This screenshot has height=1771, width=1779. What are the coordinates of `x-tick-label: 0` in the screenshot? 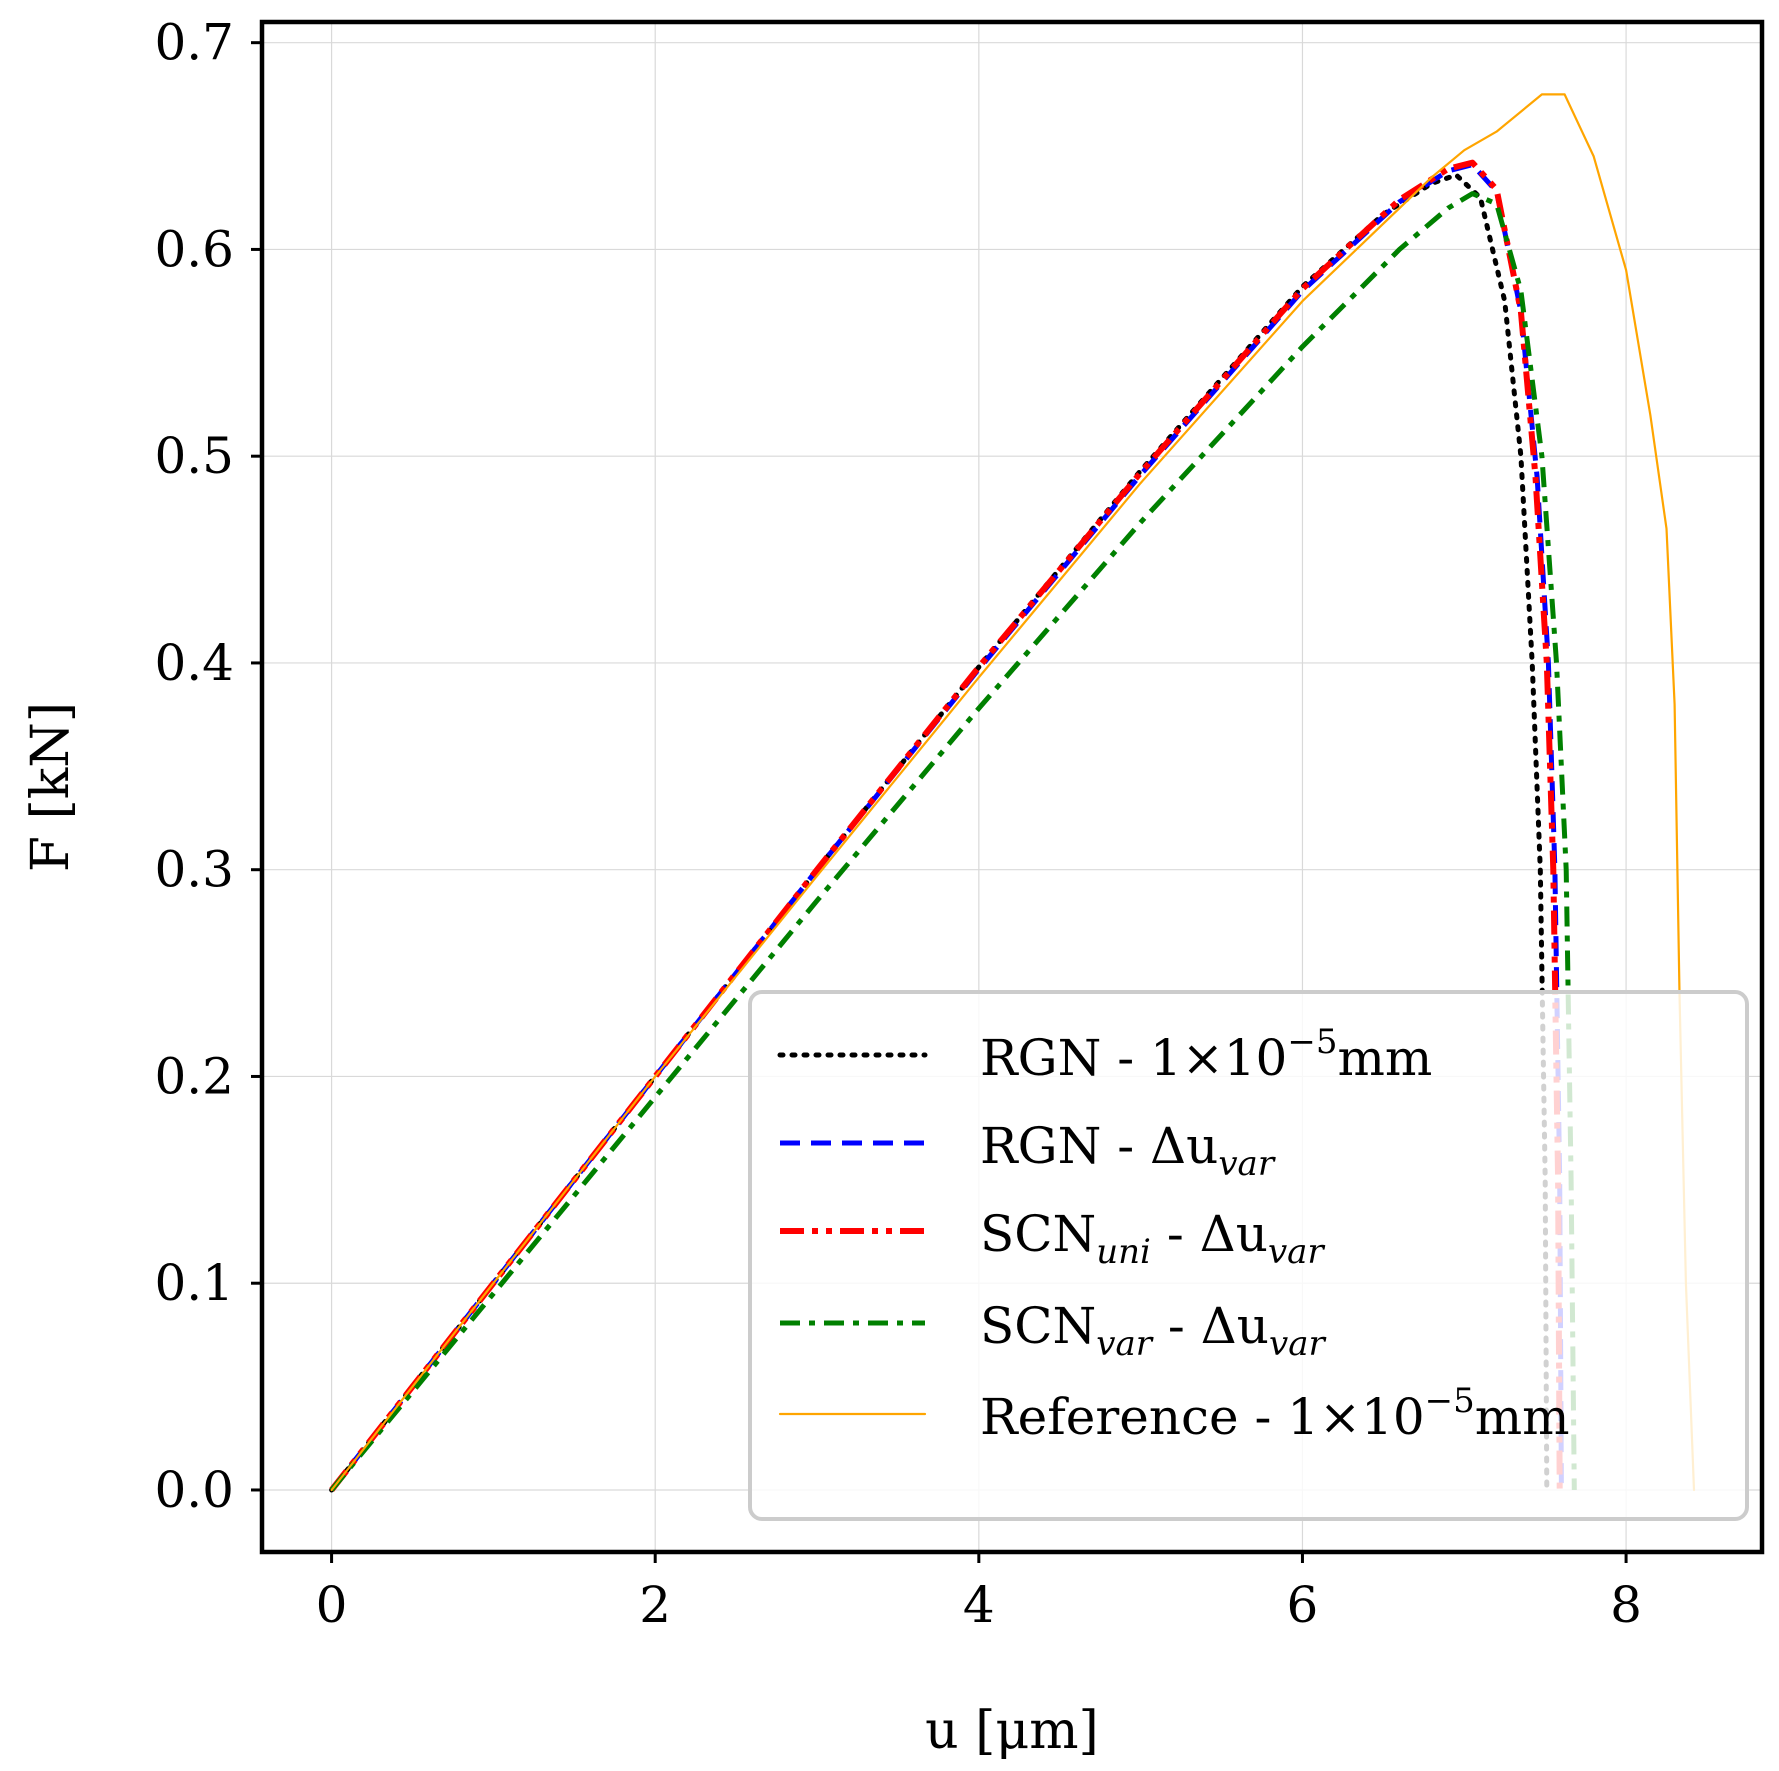 It's located at (332, 1605).